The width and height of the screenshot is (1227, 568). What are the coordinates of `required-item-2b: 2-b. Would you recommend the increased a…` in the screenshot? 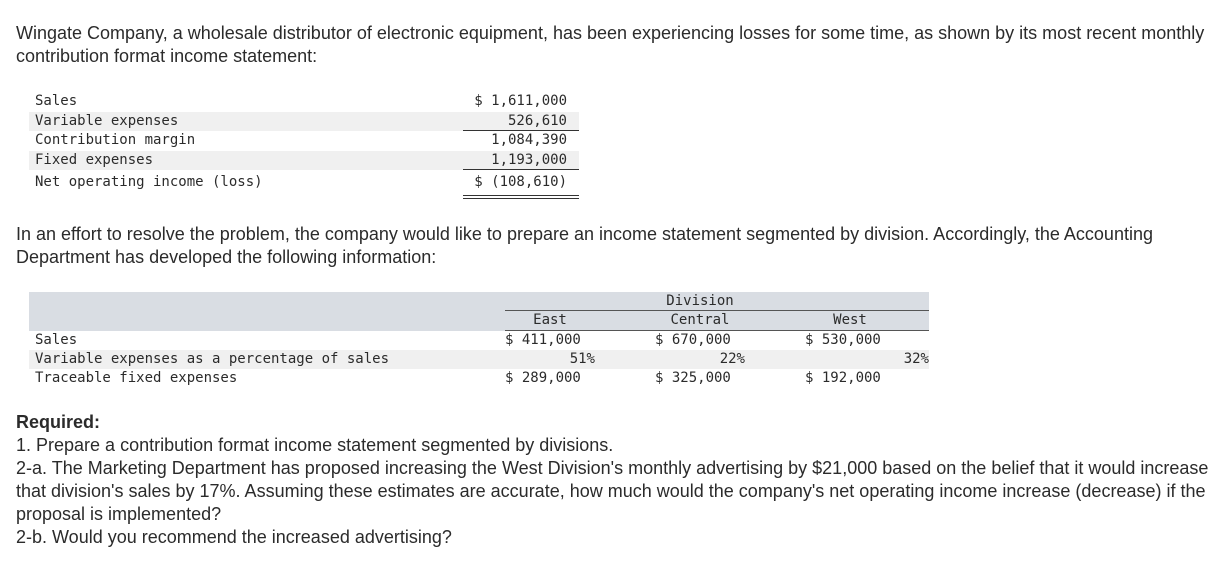 It's located at (234, 537).